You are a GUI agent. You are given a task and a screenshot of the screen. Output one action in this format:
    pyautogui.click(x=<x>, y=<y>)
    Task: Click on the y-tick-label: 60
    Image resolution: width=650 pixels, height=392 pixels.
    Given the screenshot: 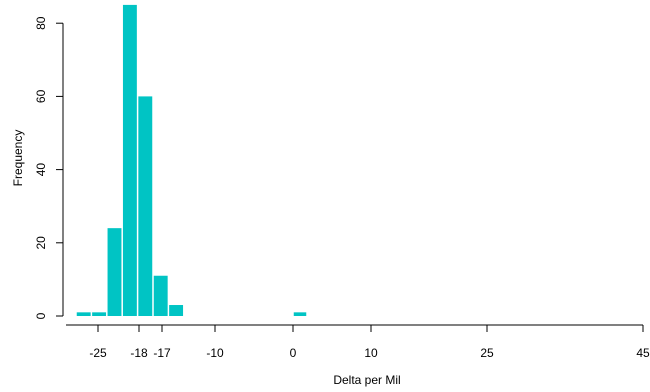 What is the action you would take?
    pyautogui.click(x=41, y=96)
    